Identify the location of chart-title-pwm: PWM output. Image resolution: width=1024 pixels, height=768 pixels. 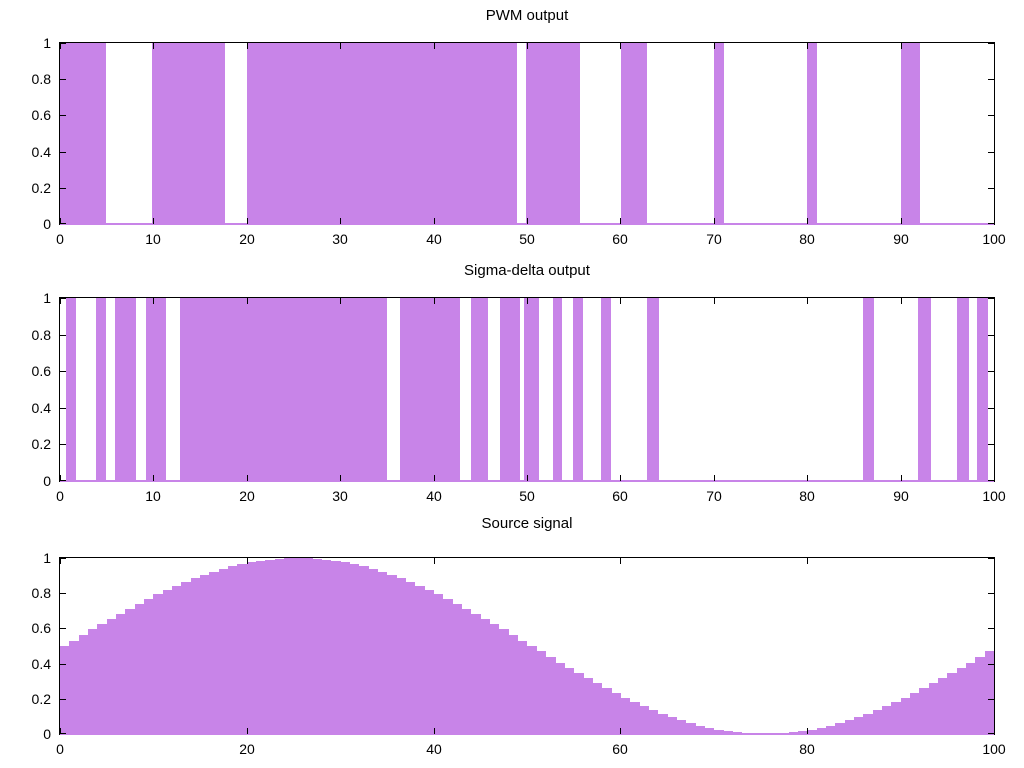
(527, 15).